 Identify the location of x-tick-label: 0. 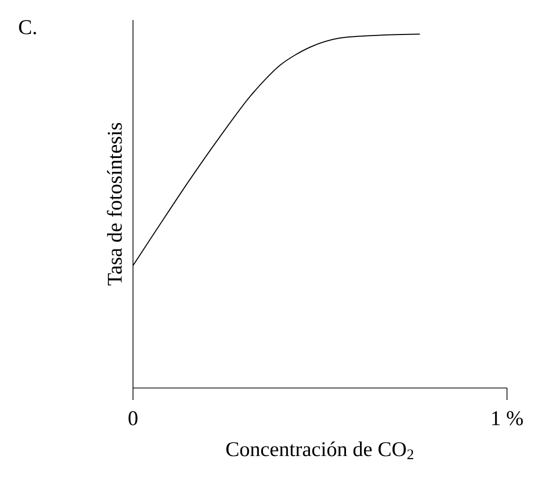
(133, 418).